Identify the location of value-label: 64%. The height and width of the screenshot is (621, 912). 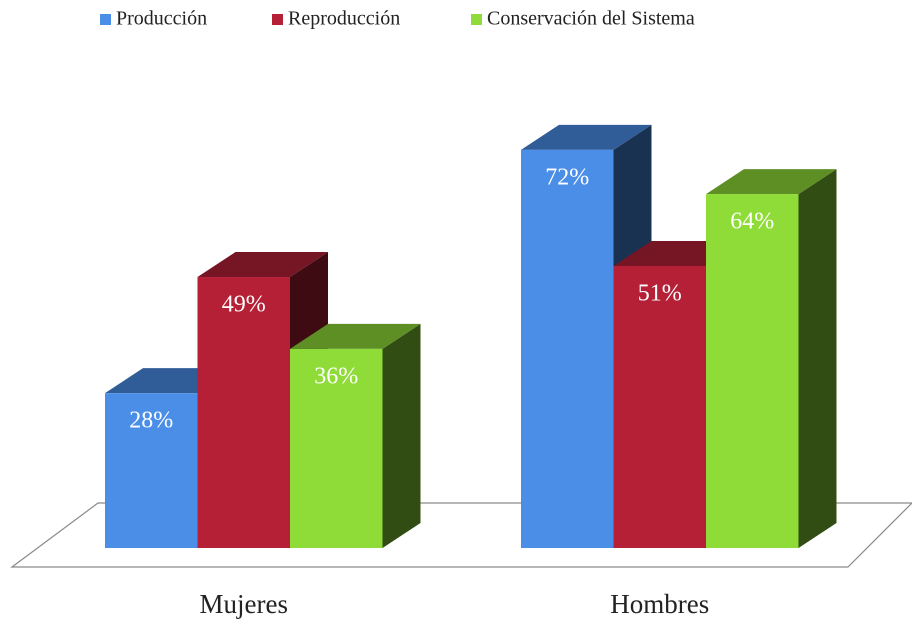
(752, 222).